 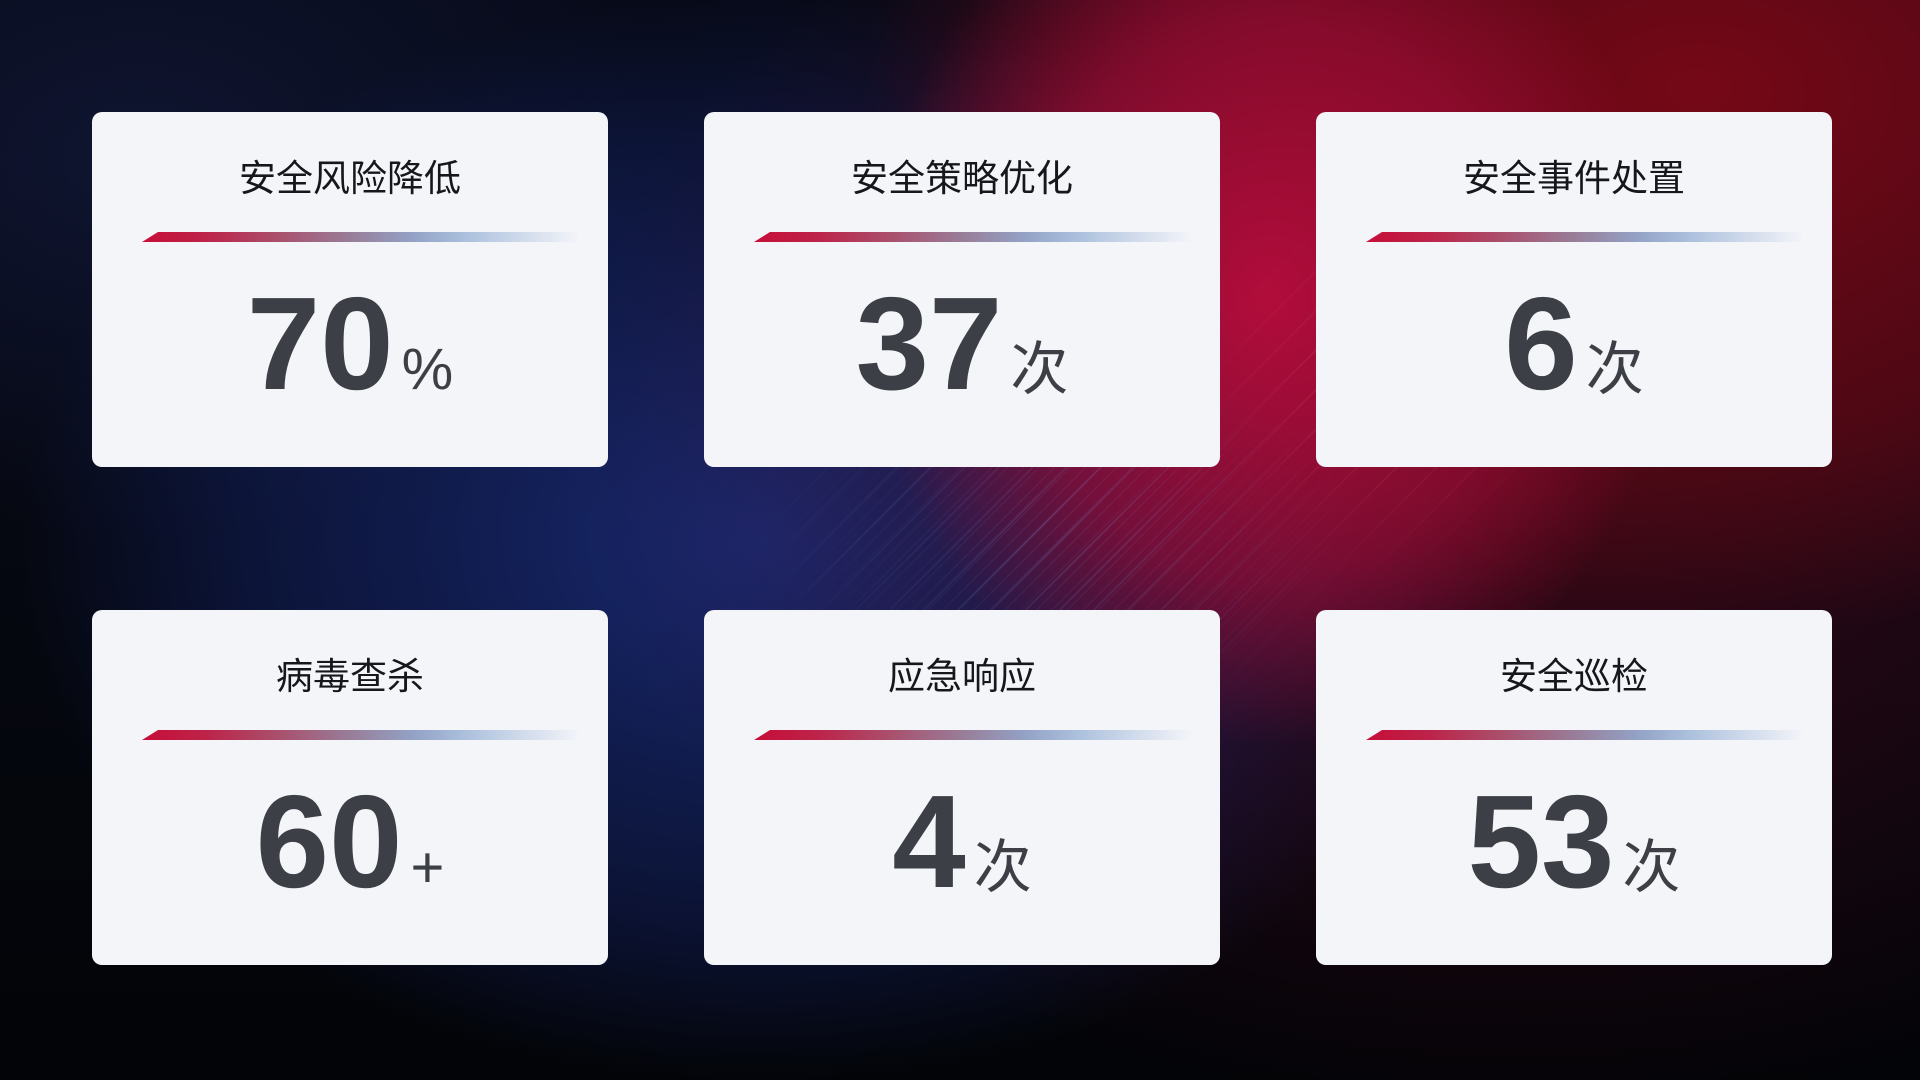 I want to click on stat-value-row: 37 次, so click(x=962, y=344).